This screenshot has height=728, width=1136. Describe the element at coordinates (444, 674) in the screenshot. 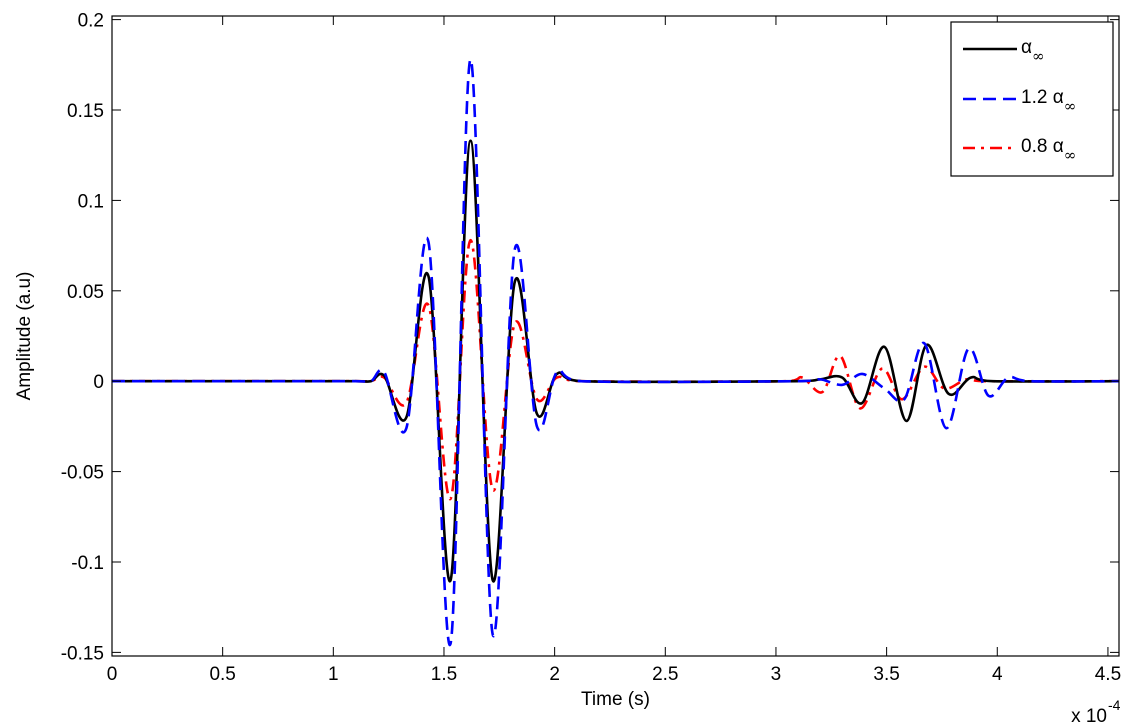

I see `x-tick-label: 1.5` at that location.